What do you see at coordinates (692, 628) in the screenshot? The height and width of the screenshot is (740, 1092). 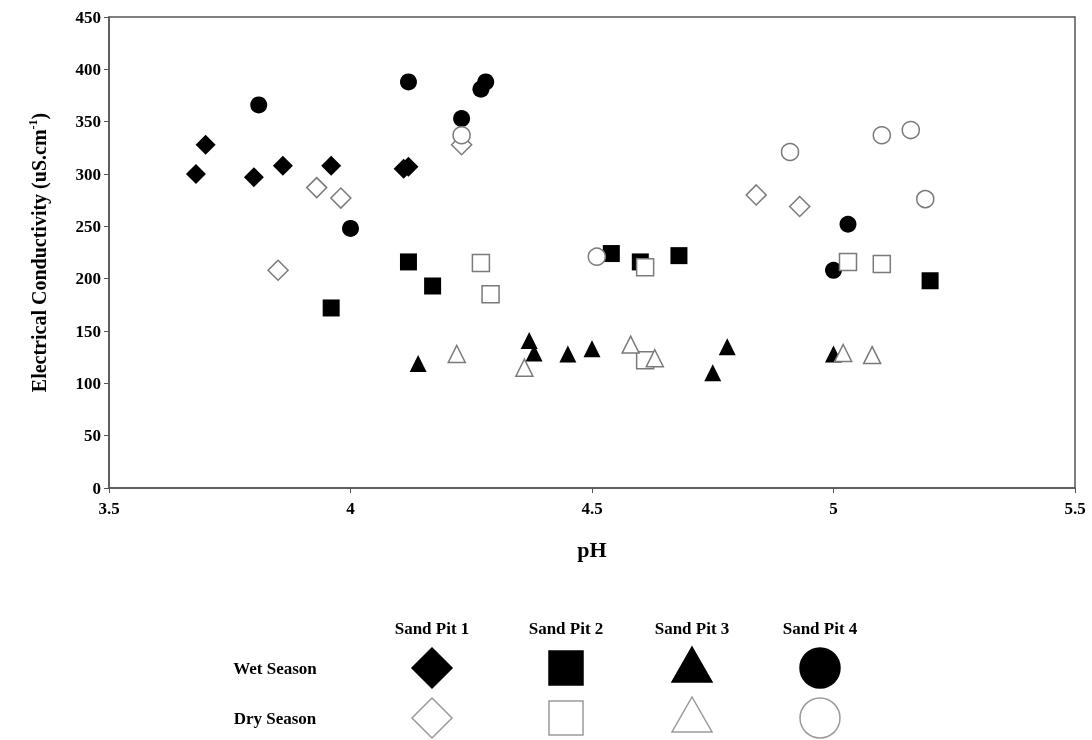 I see `text: Sand Pit 3` at bounding box center [692, 628].